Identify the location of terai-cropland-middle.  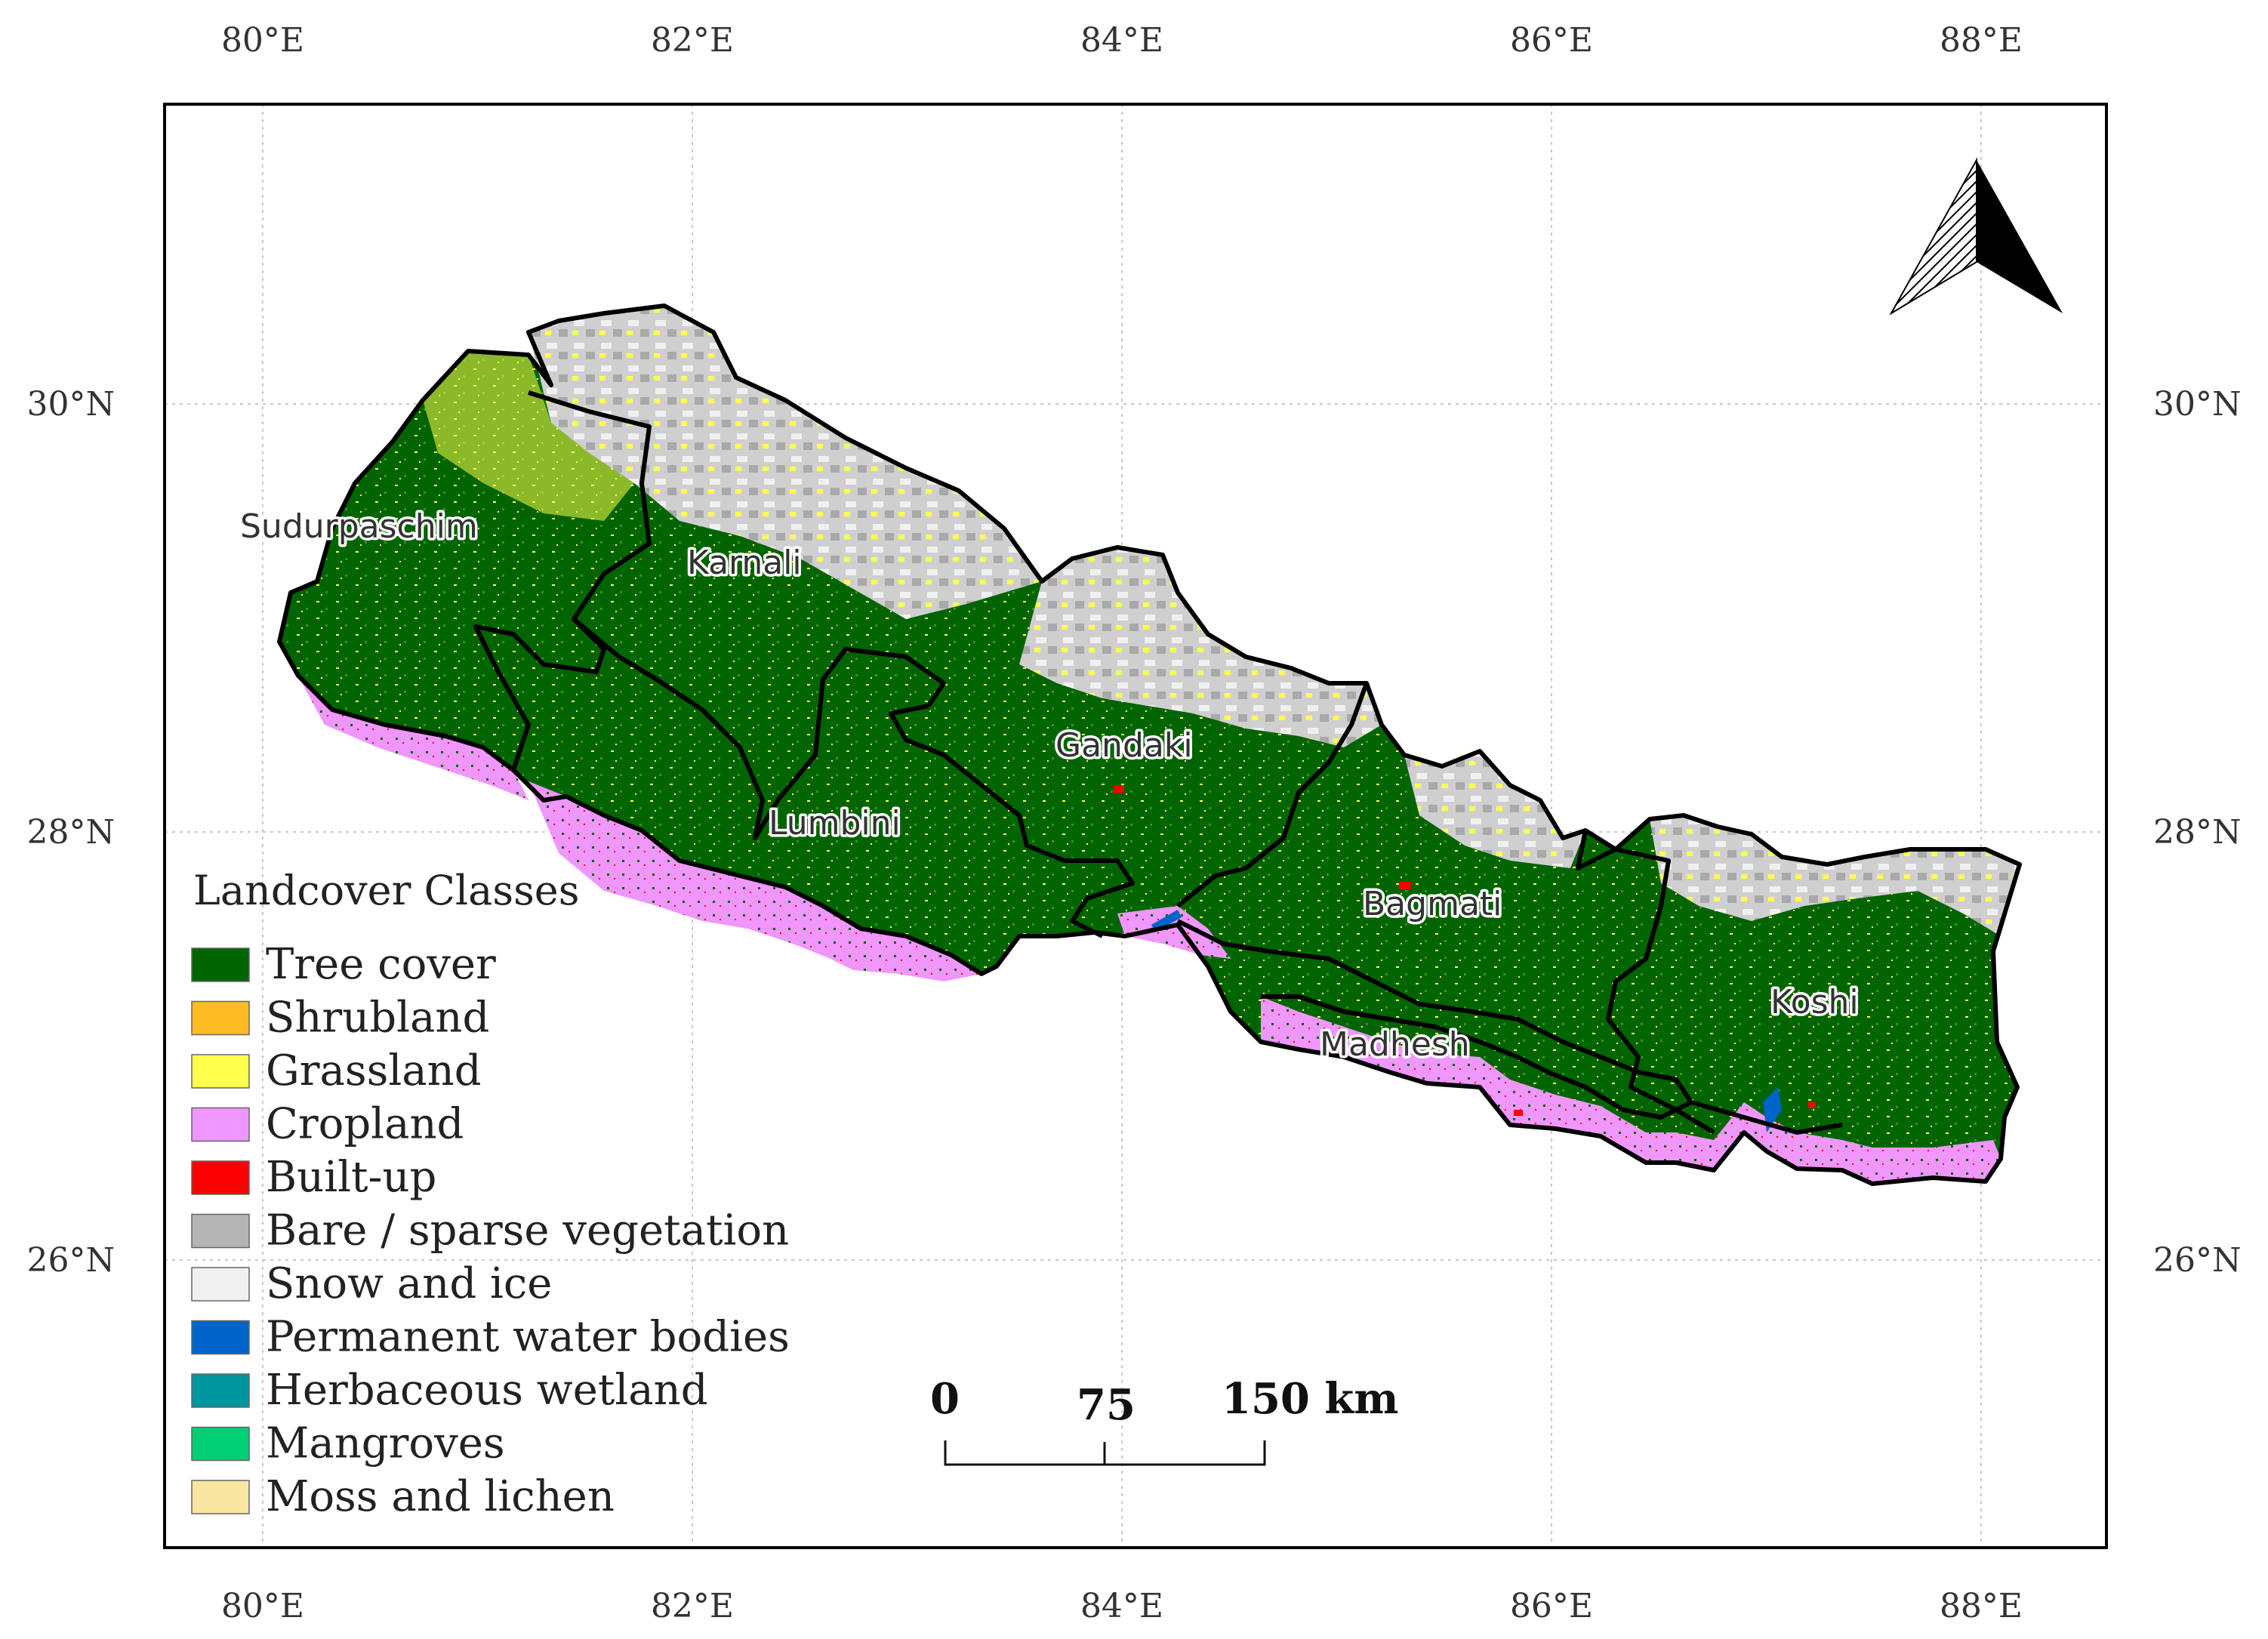
(1174, 932).